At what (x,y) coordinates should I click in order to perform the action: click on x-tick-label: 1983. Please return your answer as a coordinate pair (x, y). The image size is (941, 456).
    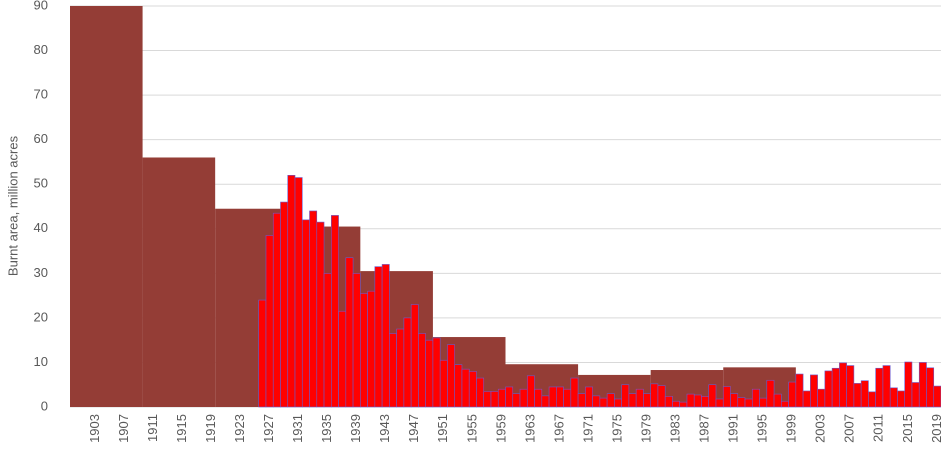
    Looking at the image, I should click on (675, 428).